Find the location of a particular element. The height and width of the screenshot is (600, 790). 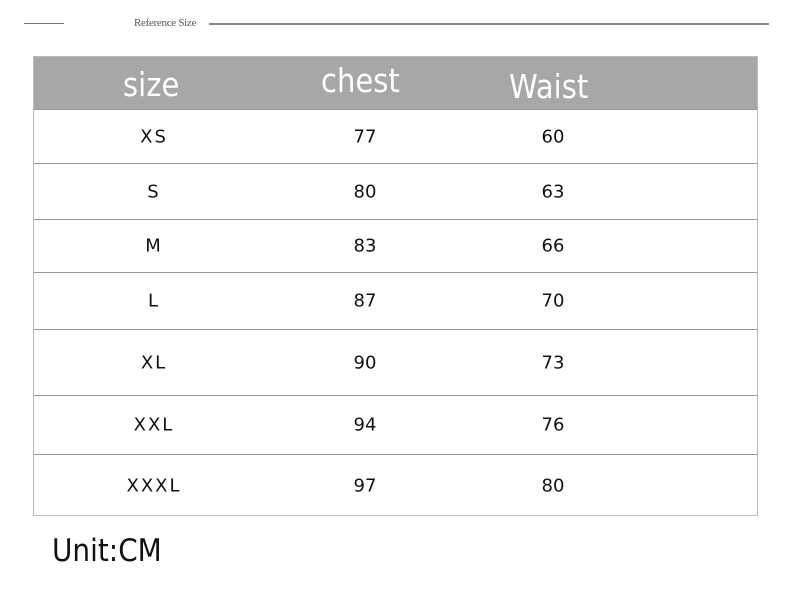

decorative-line-left is located at coordinates (44, 23).